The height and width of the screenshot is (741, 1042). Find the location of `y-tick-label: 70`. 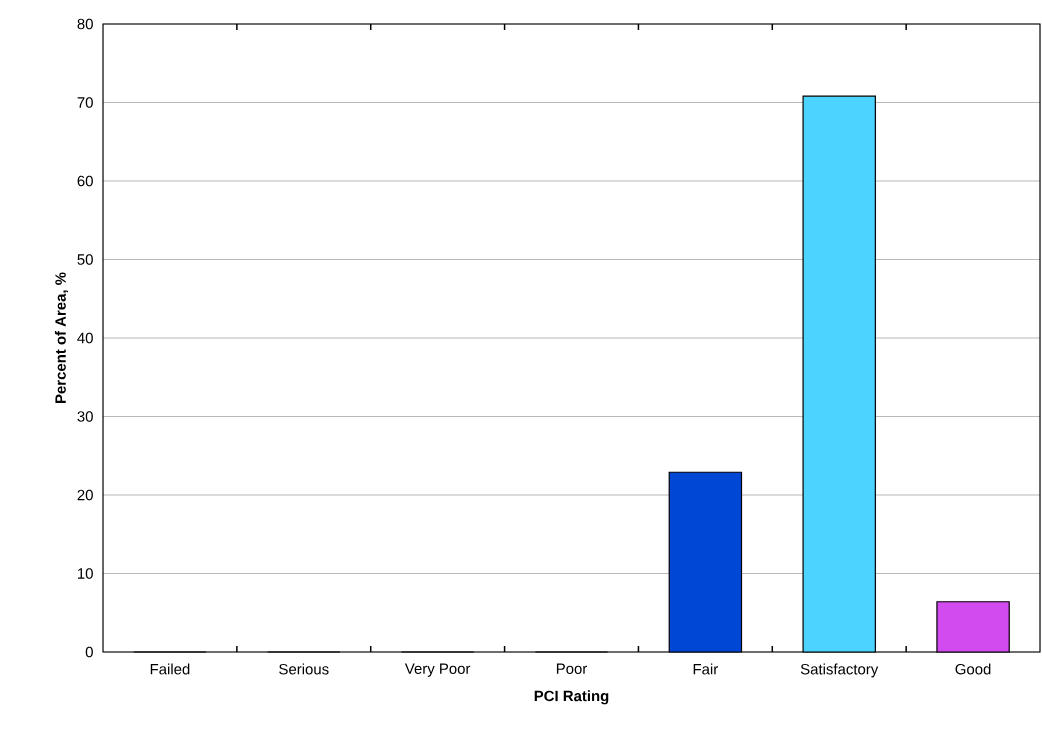

y-tick-label: 70 is located at coordinates (85, 102).